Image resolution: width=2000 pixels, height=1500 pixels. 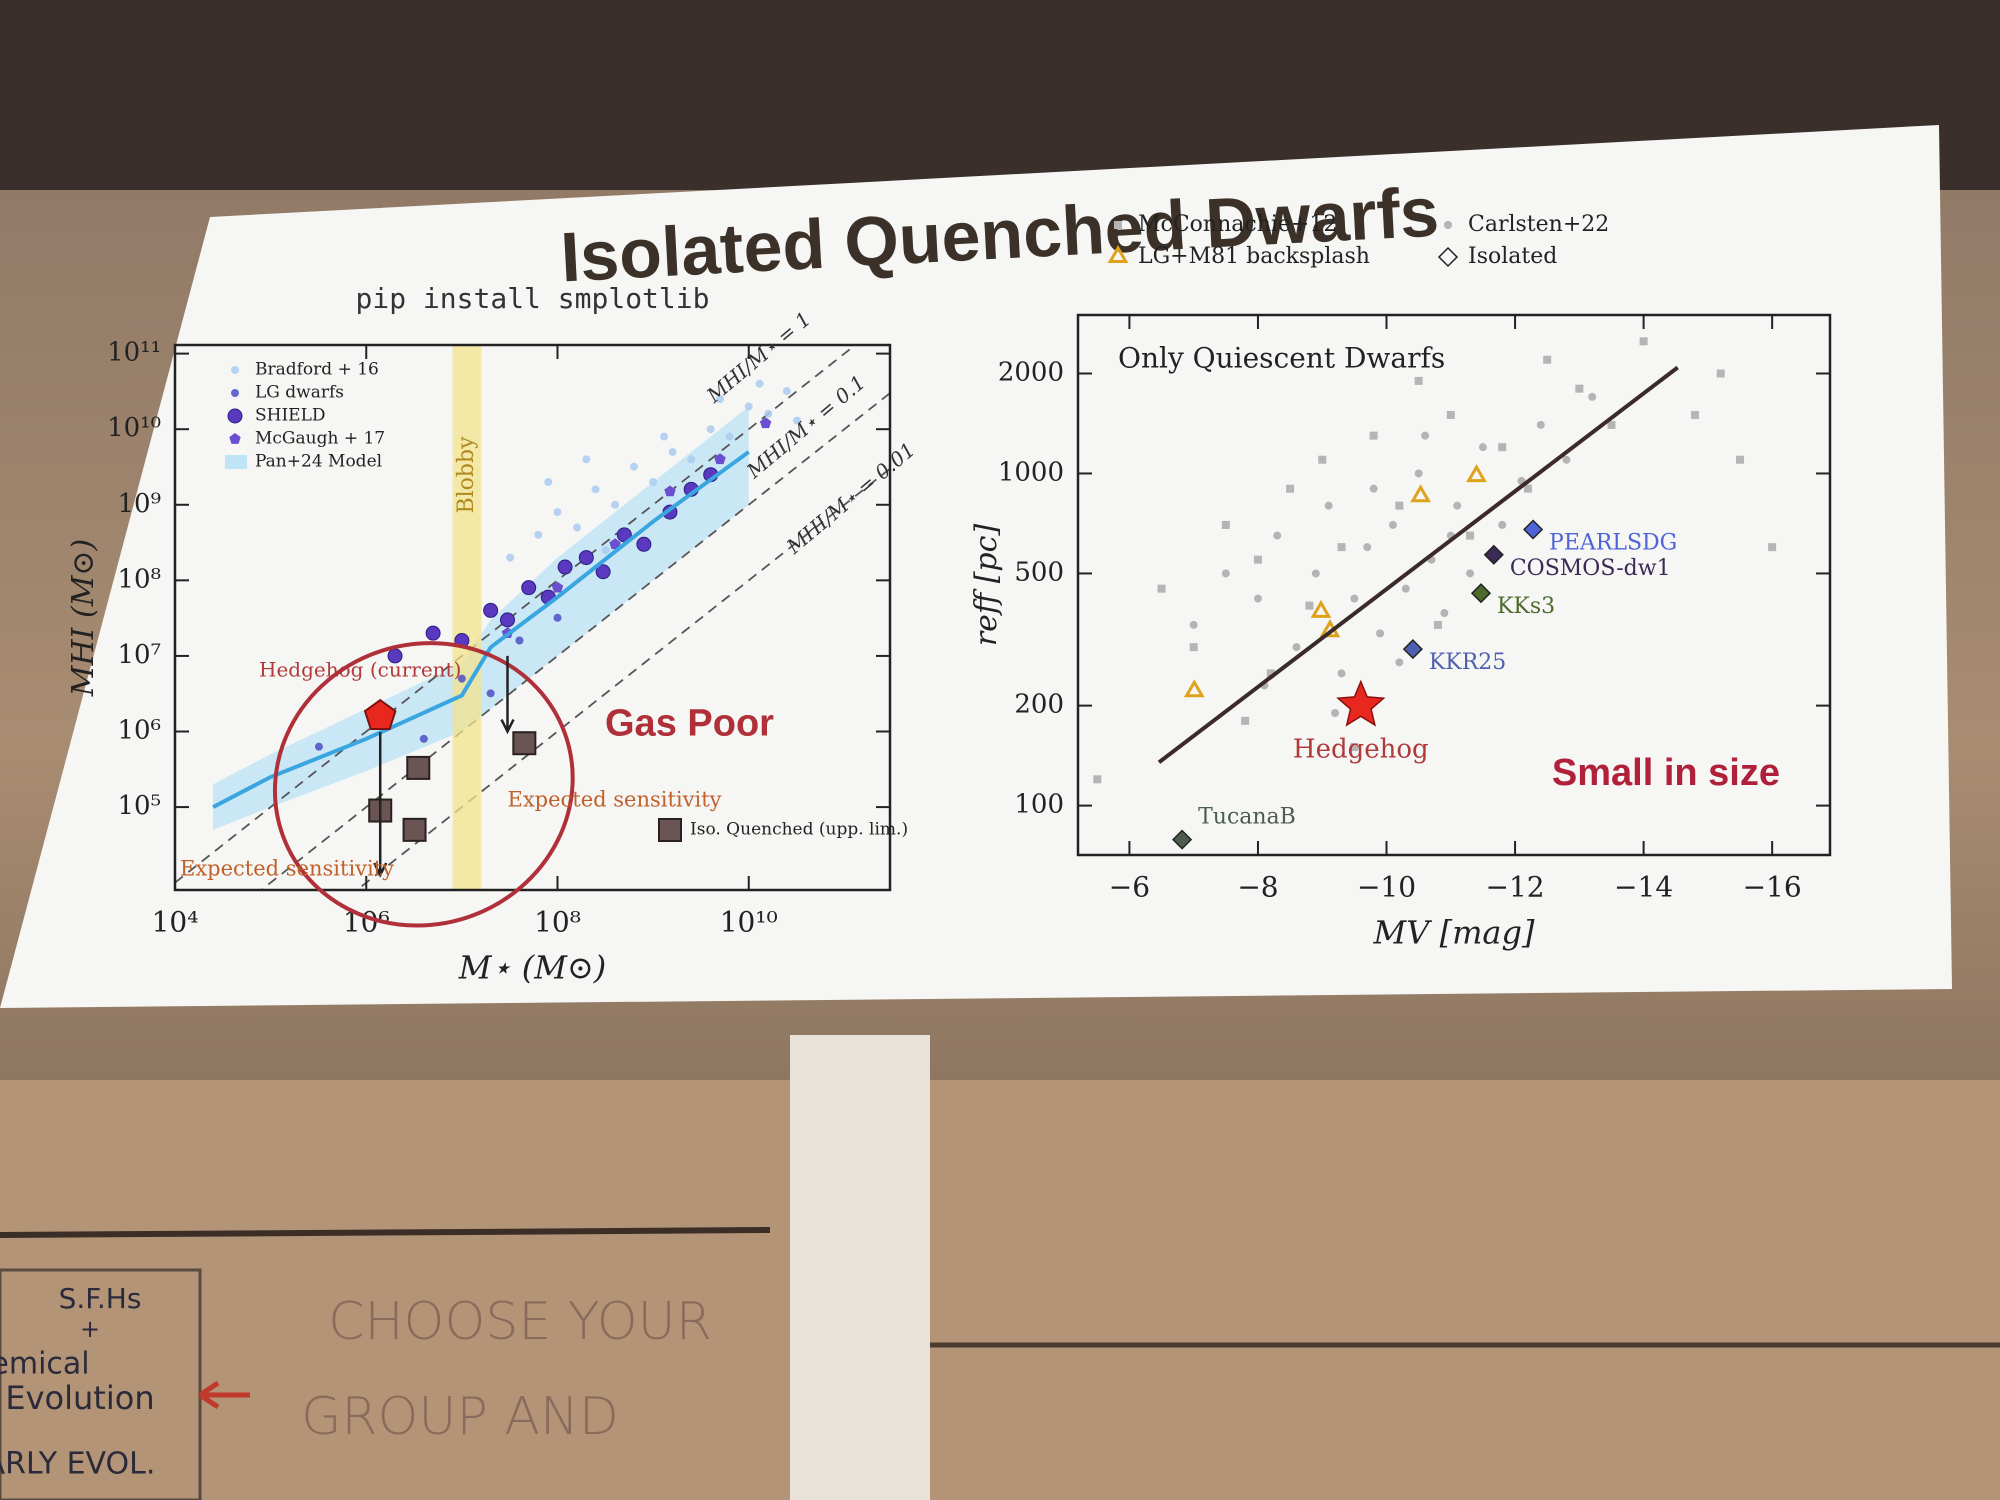 What do you see at coordinates (1247, 817) in the screenshot?
I see `point-label: TucanaB` at bounding box center [1247, 817].